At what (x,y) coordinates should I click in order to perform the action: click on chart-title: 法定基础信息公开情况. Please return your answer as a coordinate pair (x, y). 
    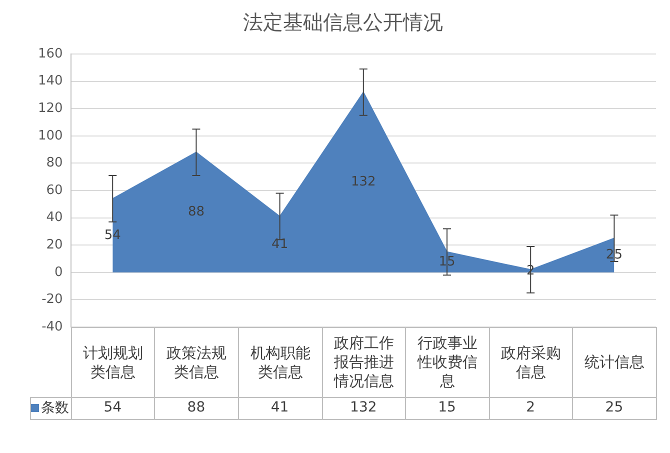
    Looking at the image, I should click on (343, 22).